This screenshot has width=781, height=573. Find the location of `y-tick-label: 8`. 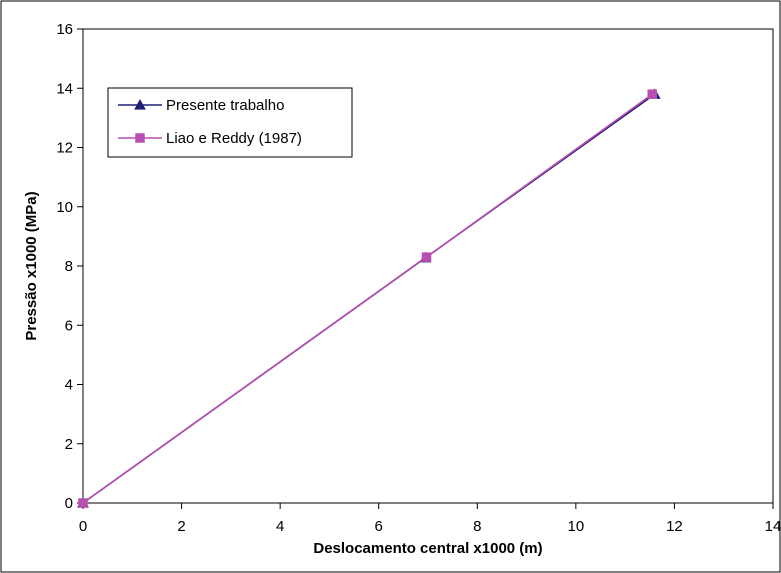

y-tick-label: 8 is located at coordinates (69, 266).